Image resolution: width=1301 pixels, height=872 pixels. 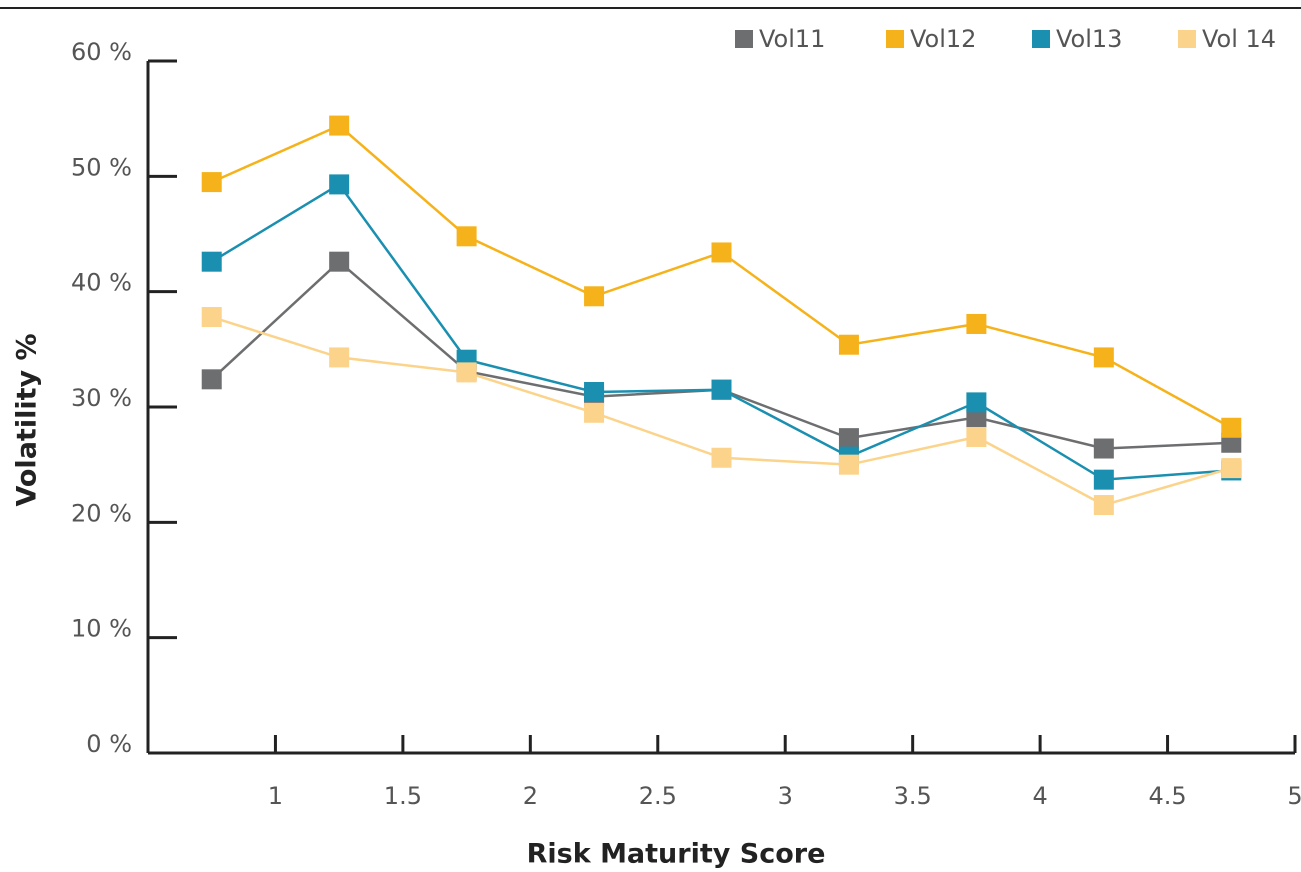 What do you see at coordinates (101, 283) in the screenshot?
I see `y-tick-label: 40 %` at bounding box center [101, 283].